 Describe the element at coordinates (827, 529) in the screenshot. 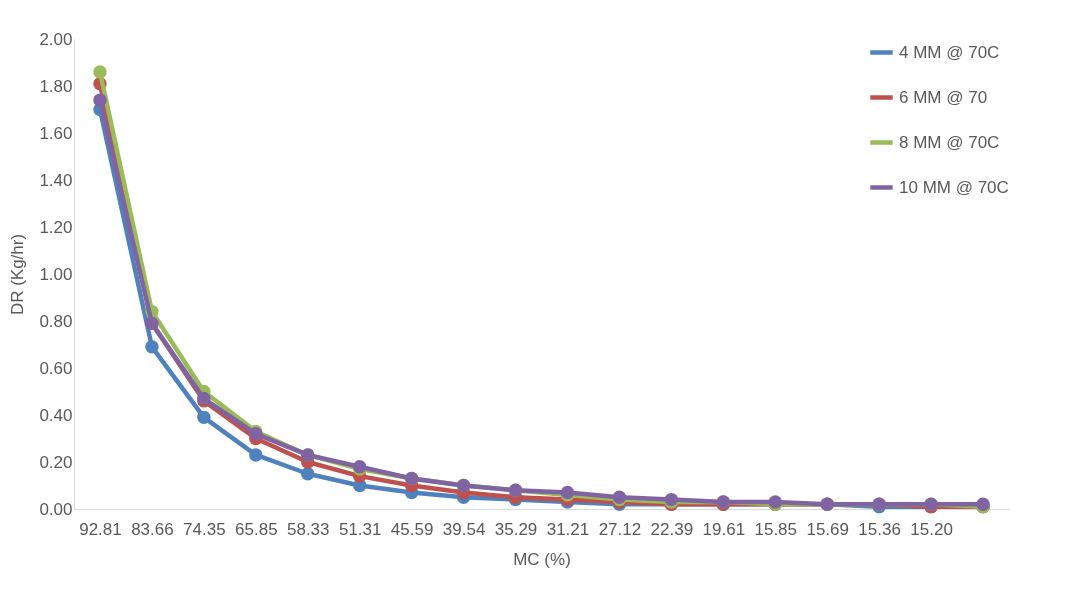

I see `x-tick-label: 15.69` at that location.